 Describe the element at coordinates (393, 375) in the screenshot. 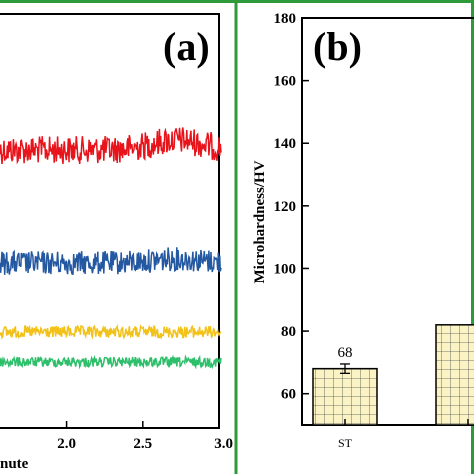

I see `panel-b-bars: 68` at that location.